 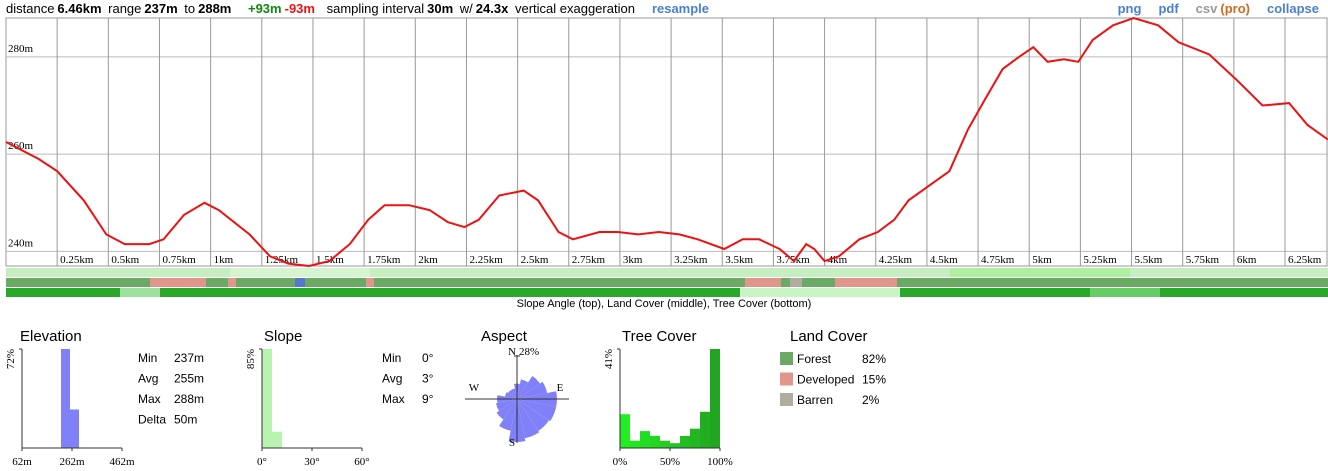 I want to click on y-tick-label: 41%, so click(x=609, y=359).